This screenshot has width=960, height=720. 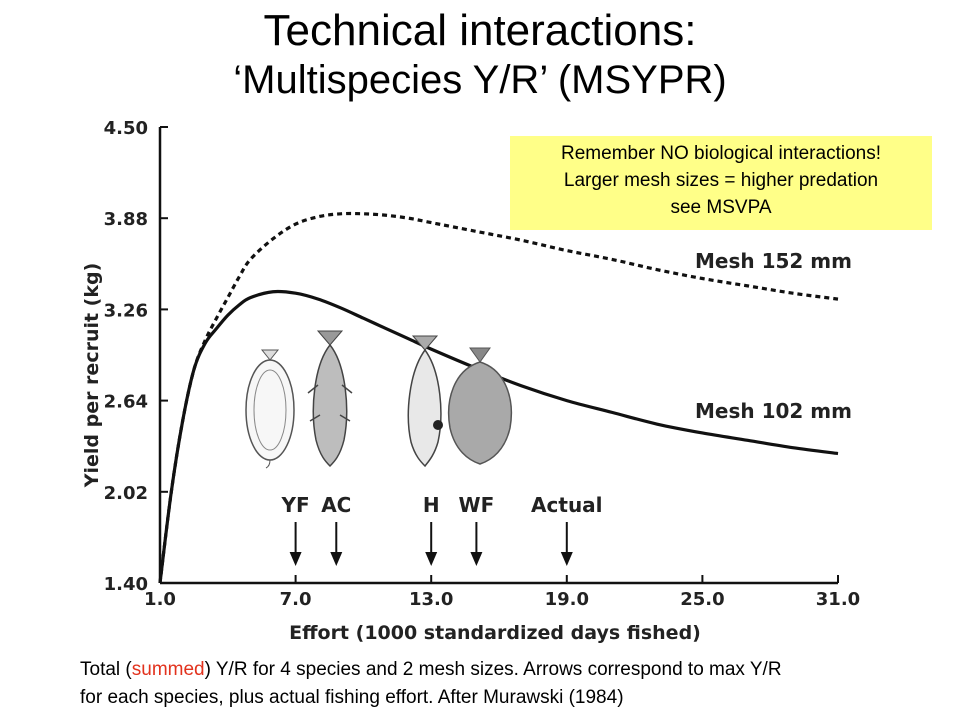 I want to click on y-tick-label: 2.64, so click(x=126, y=402).